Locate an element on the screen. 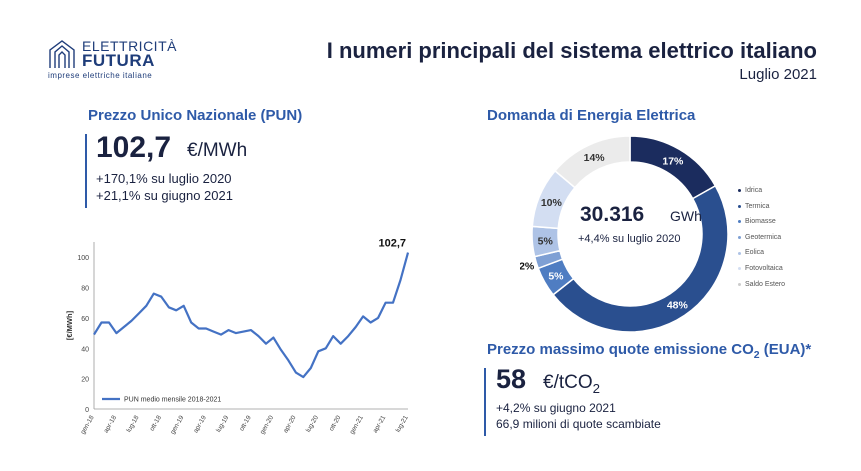  pun-value: 102,7 is located at coordinates (134, 147).